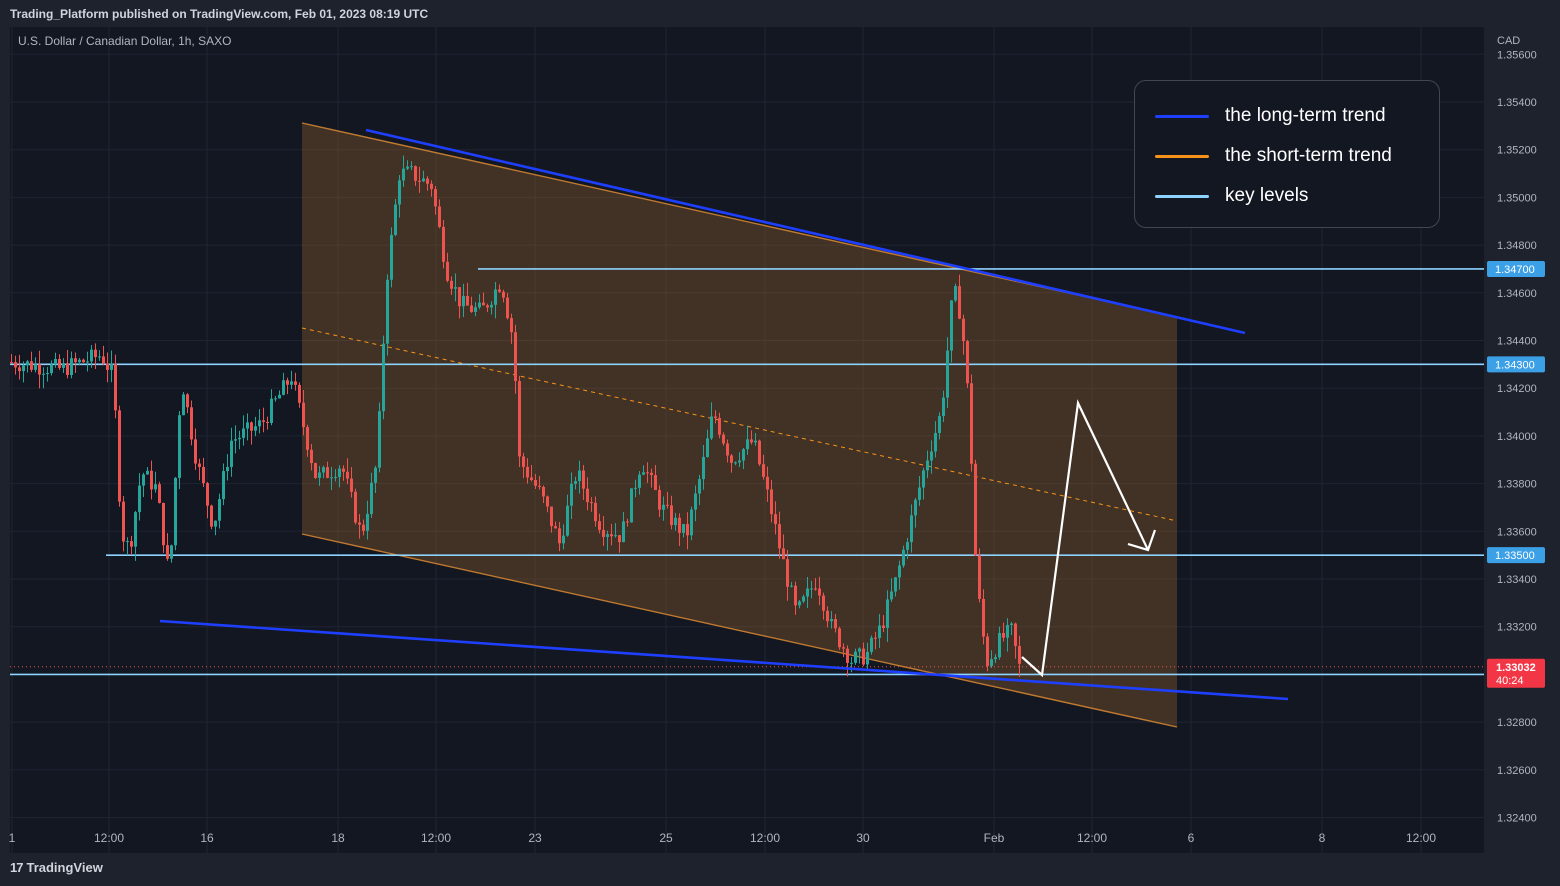  What do you see at coordinates (64, 867) in the screenshot?
I see `brand-name: TradingView` at bounding box center [64, 867].